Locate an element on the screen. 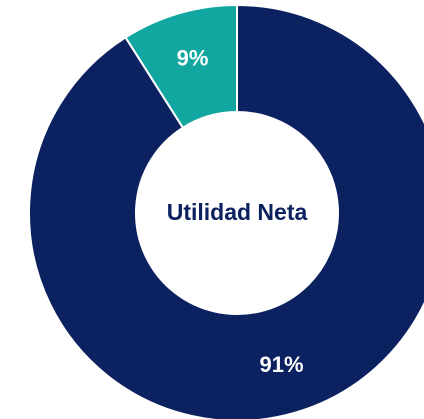  data-label: 9% is located at coordinates (193, 58).